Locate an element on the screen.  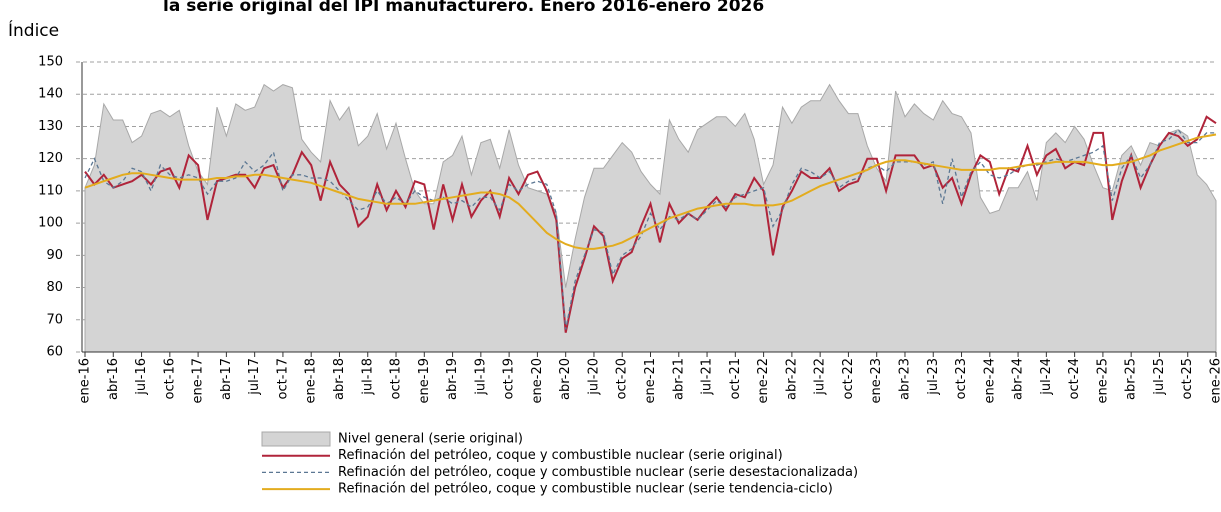
x-tick-label: ene-25 is located at coordinates (1102, 380).